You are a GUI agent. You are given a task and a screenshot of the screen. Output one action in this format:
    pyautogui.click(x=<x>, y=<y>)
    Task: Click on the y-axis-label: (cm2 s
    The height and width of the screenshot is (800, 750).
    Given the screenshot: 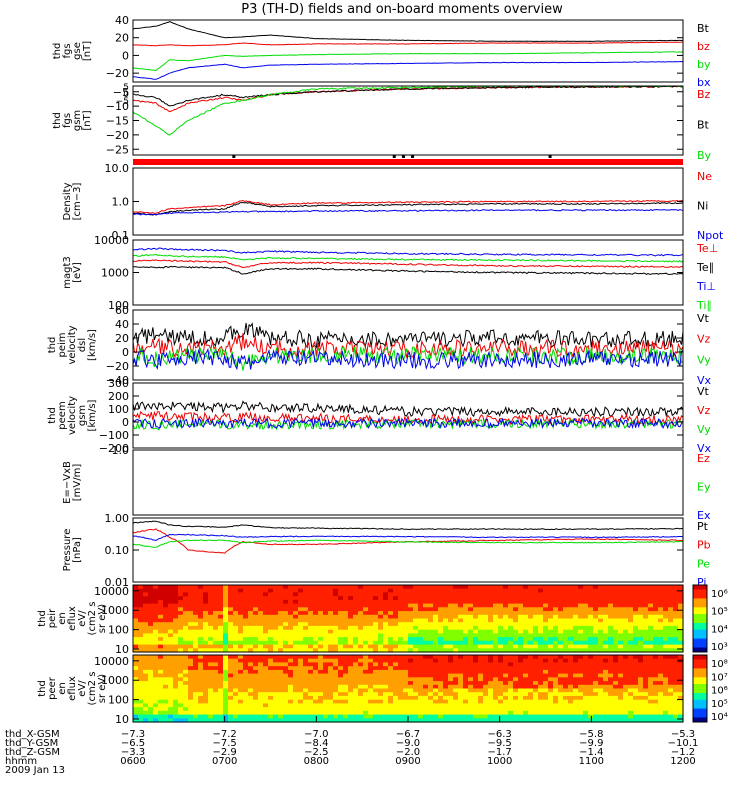 What is the action you would take?
    pyautogui.click(x=92, y=689)
    